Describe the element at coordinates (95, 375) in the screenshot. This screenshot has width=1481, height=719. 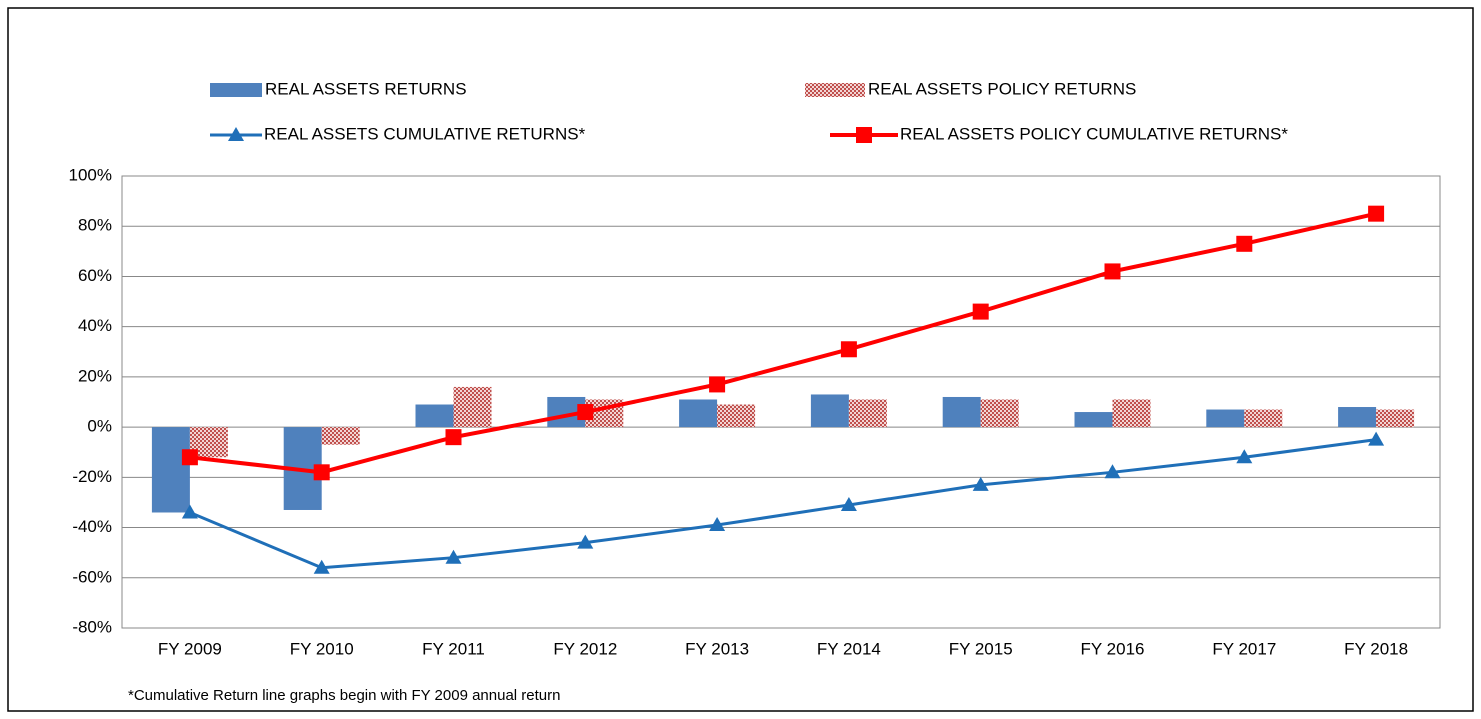
I see `y-tick-label: 20%` at that location.